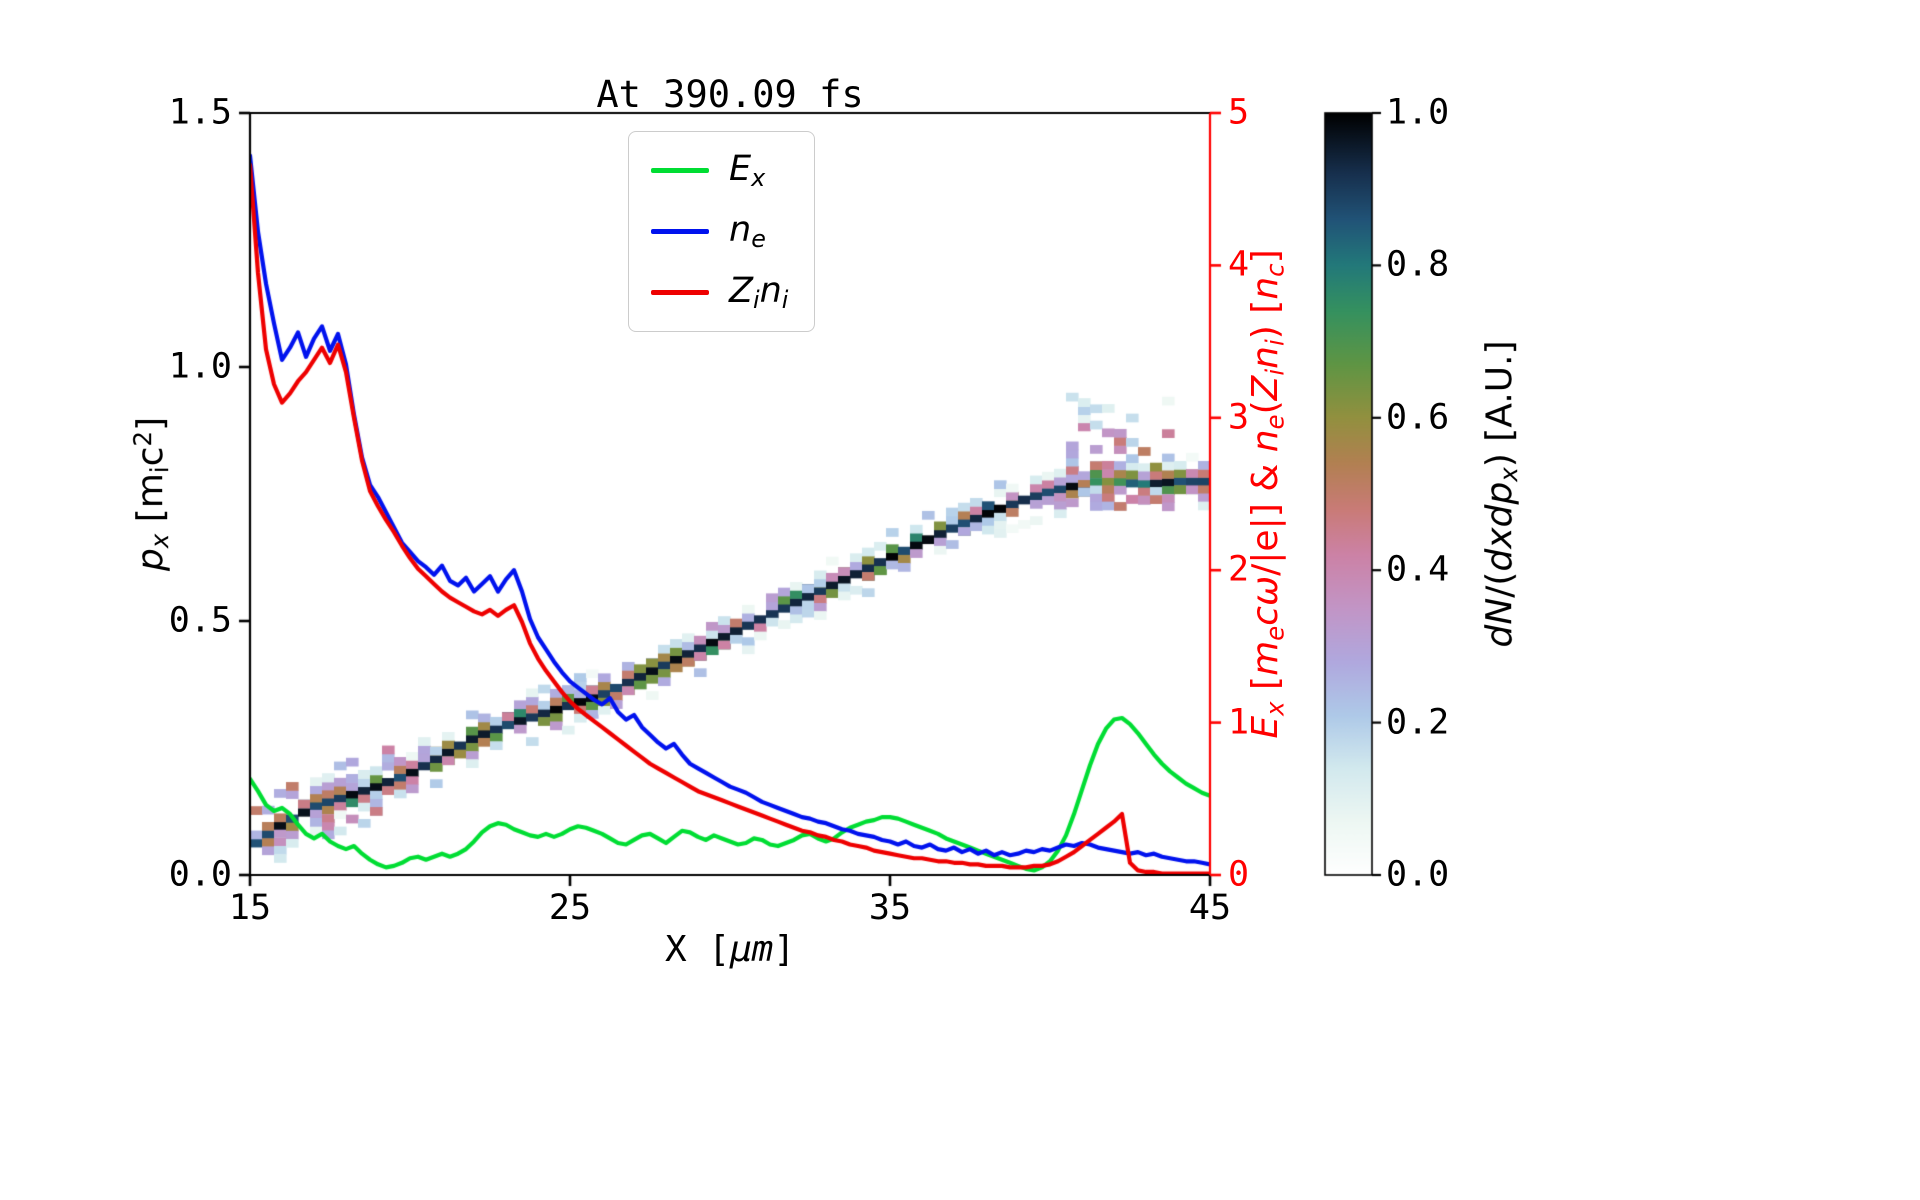 The height and width of the screenshot is (1200, 1920). Describe the element at coordinates (1239, 417) in the screenshot. I see `right-axis-tick-label: 3` at that location.